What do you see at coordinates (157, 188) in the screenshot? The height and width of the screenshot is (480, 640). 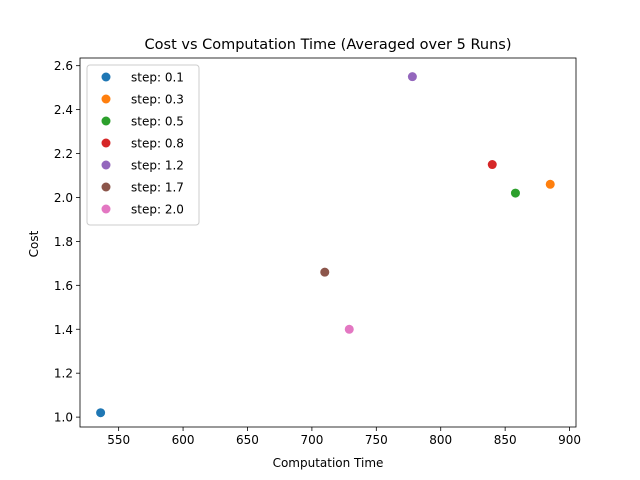 I see `legend-label: step: 1.7` at bounding box center [157, 188].